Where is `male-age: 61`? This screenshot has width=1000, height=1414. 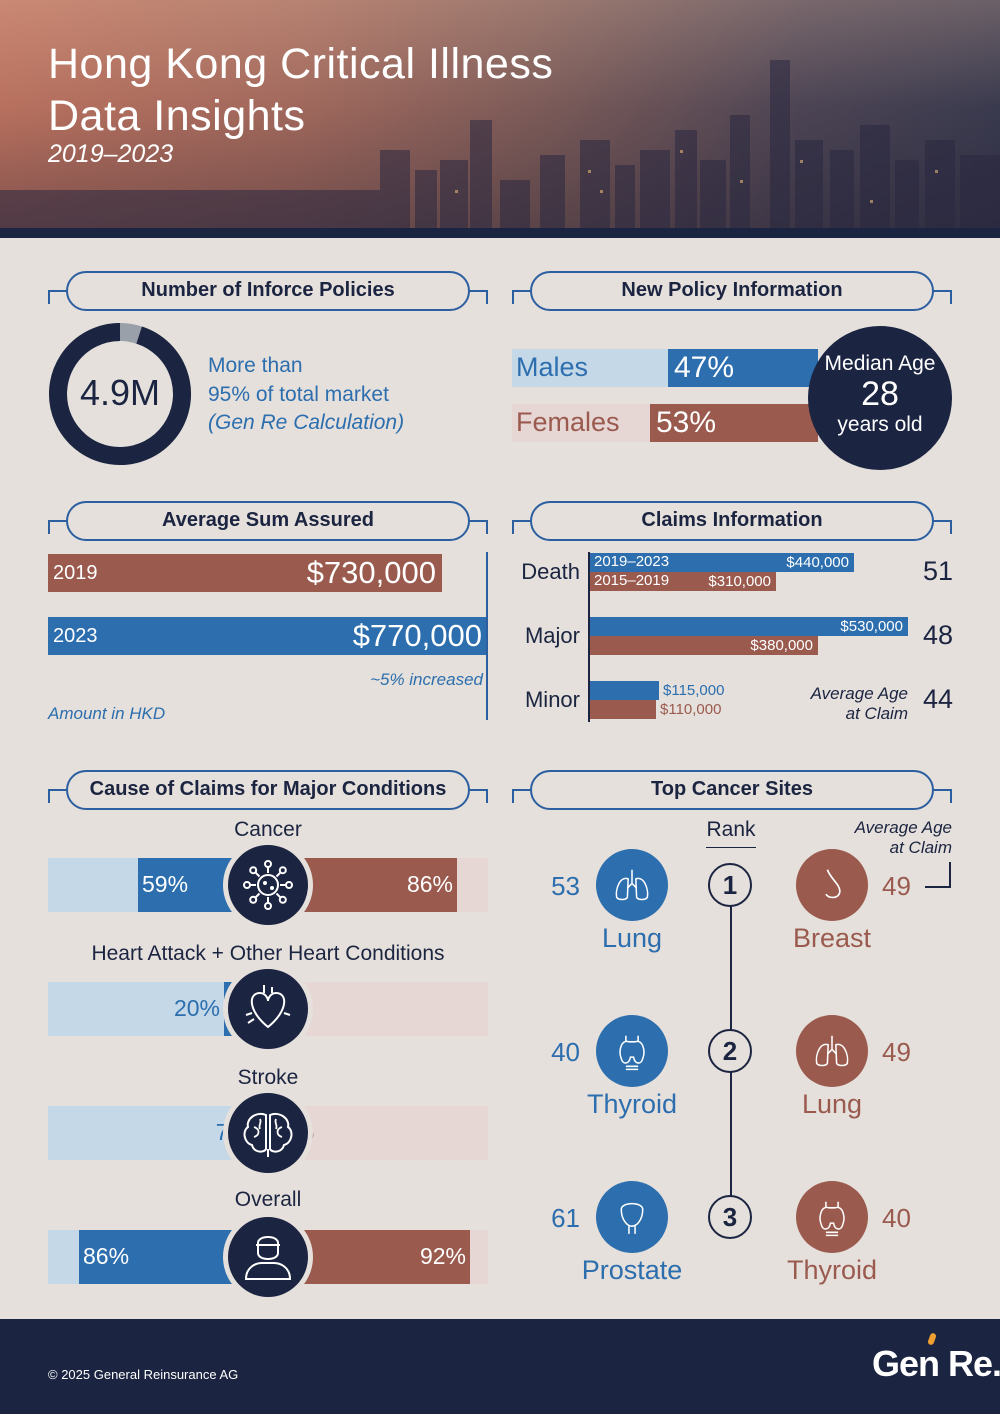 male-age: 61 is located at coordinates (565, 1218).